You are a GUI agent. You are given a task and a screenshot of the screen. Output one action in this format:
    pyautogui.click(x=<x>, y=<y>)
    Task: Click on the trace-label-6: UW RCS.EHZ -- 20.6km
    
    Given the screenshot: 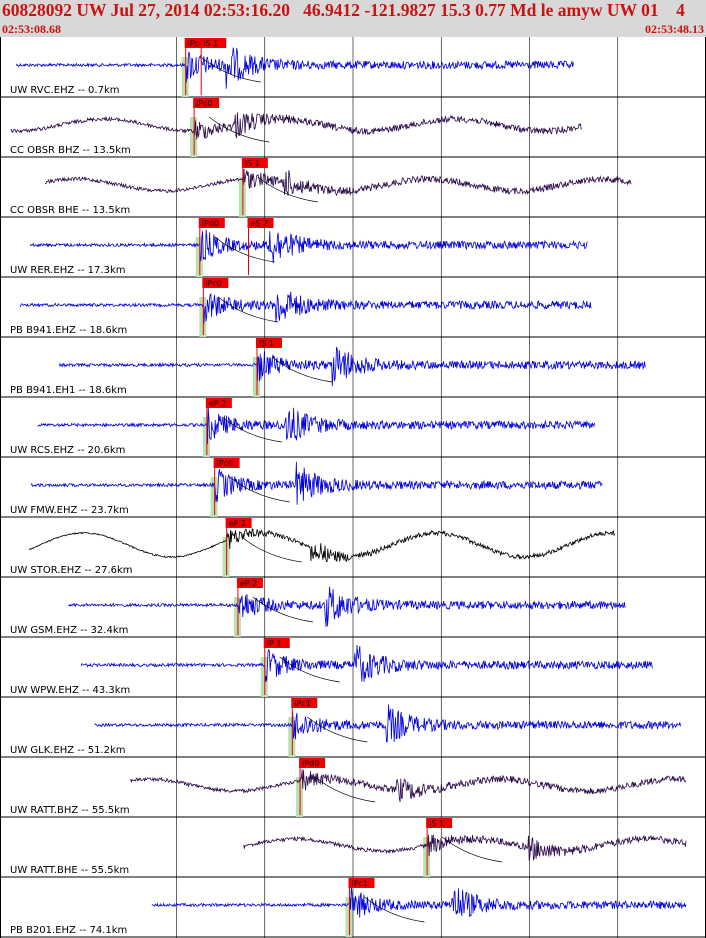 What is the action you would take?
    pyautogui.click(x=67, y=450)
    